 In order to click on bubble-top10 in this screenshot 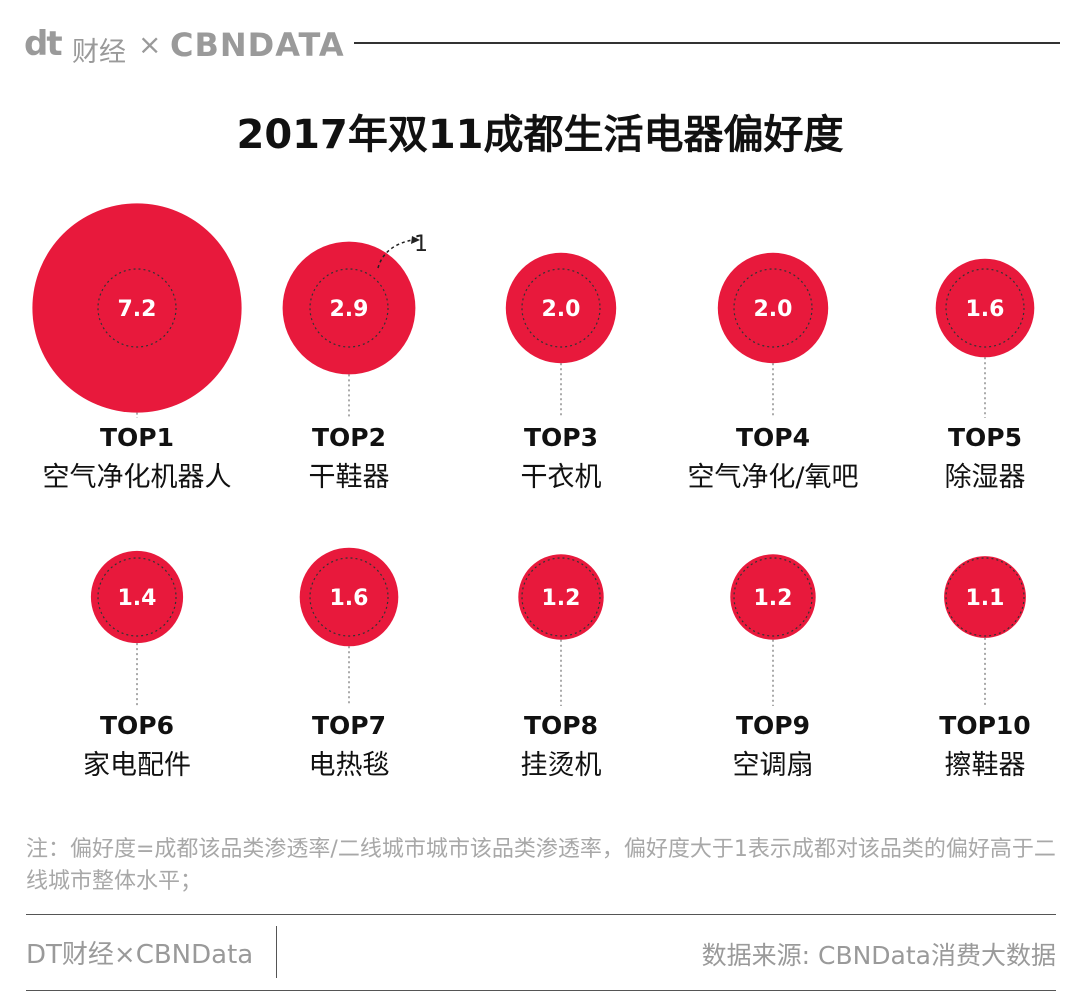, I will do `click(985, 597)`.